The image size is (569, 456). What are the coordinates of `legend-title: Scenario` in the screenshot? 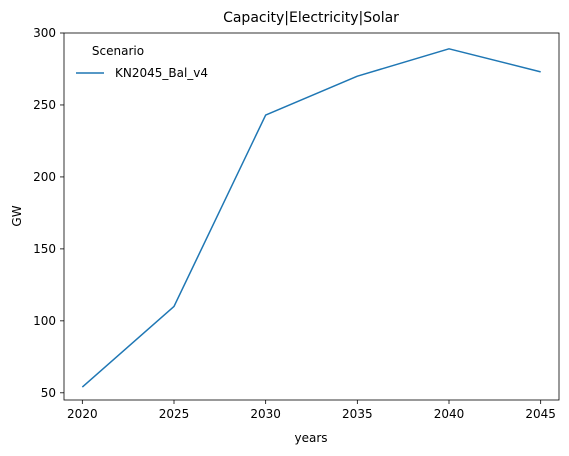 It's located at (118, 51).